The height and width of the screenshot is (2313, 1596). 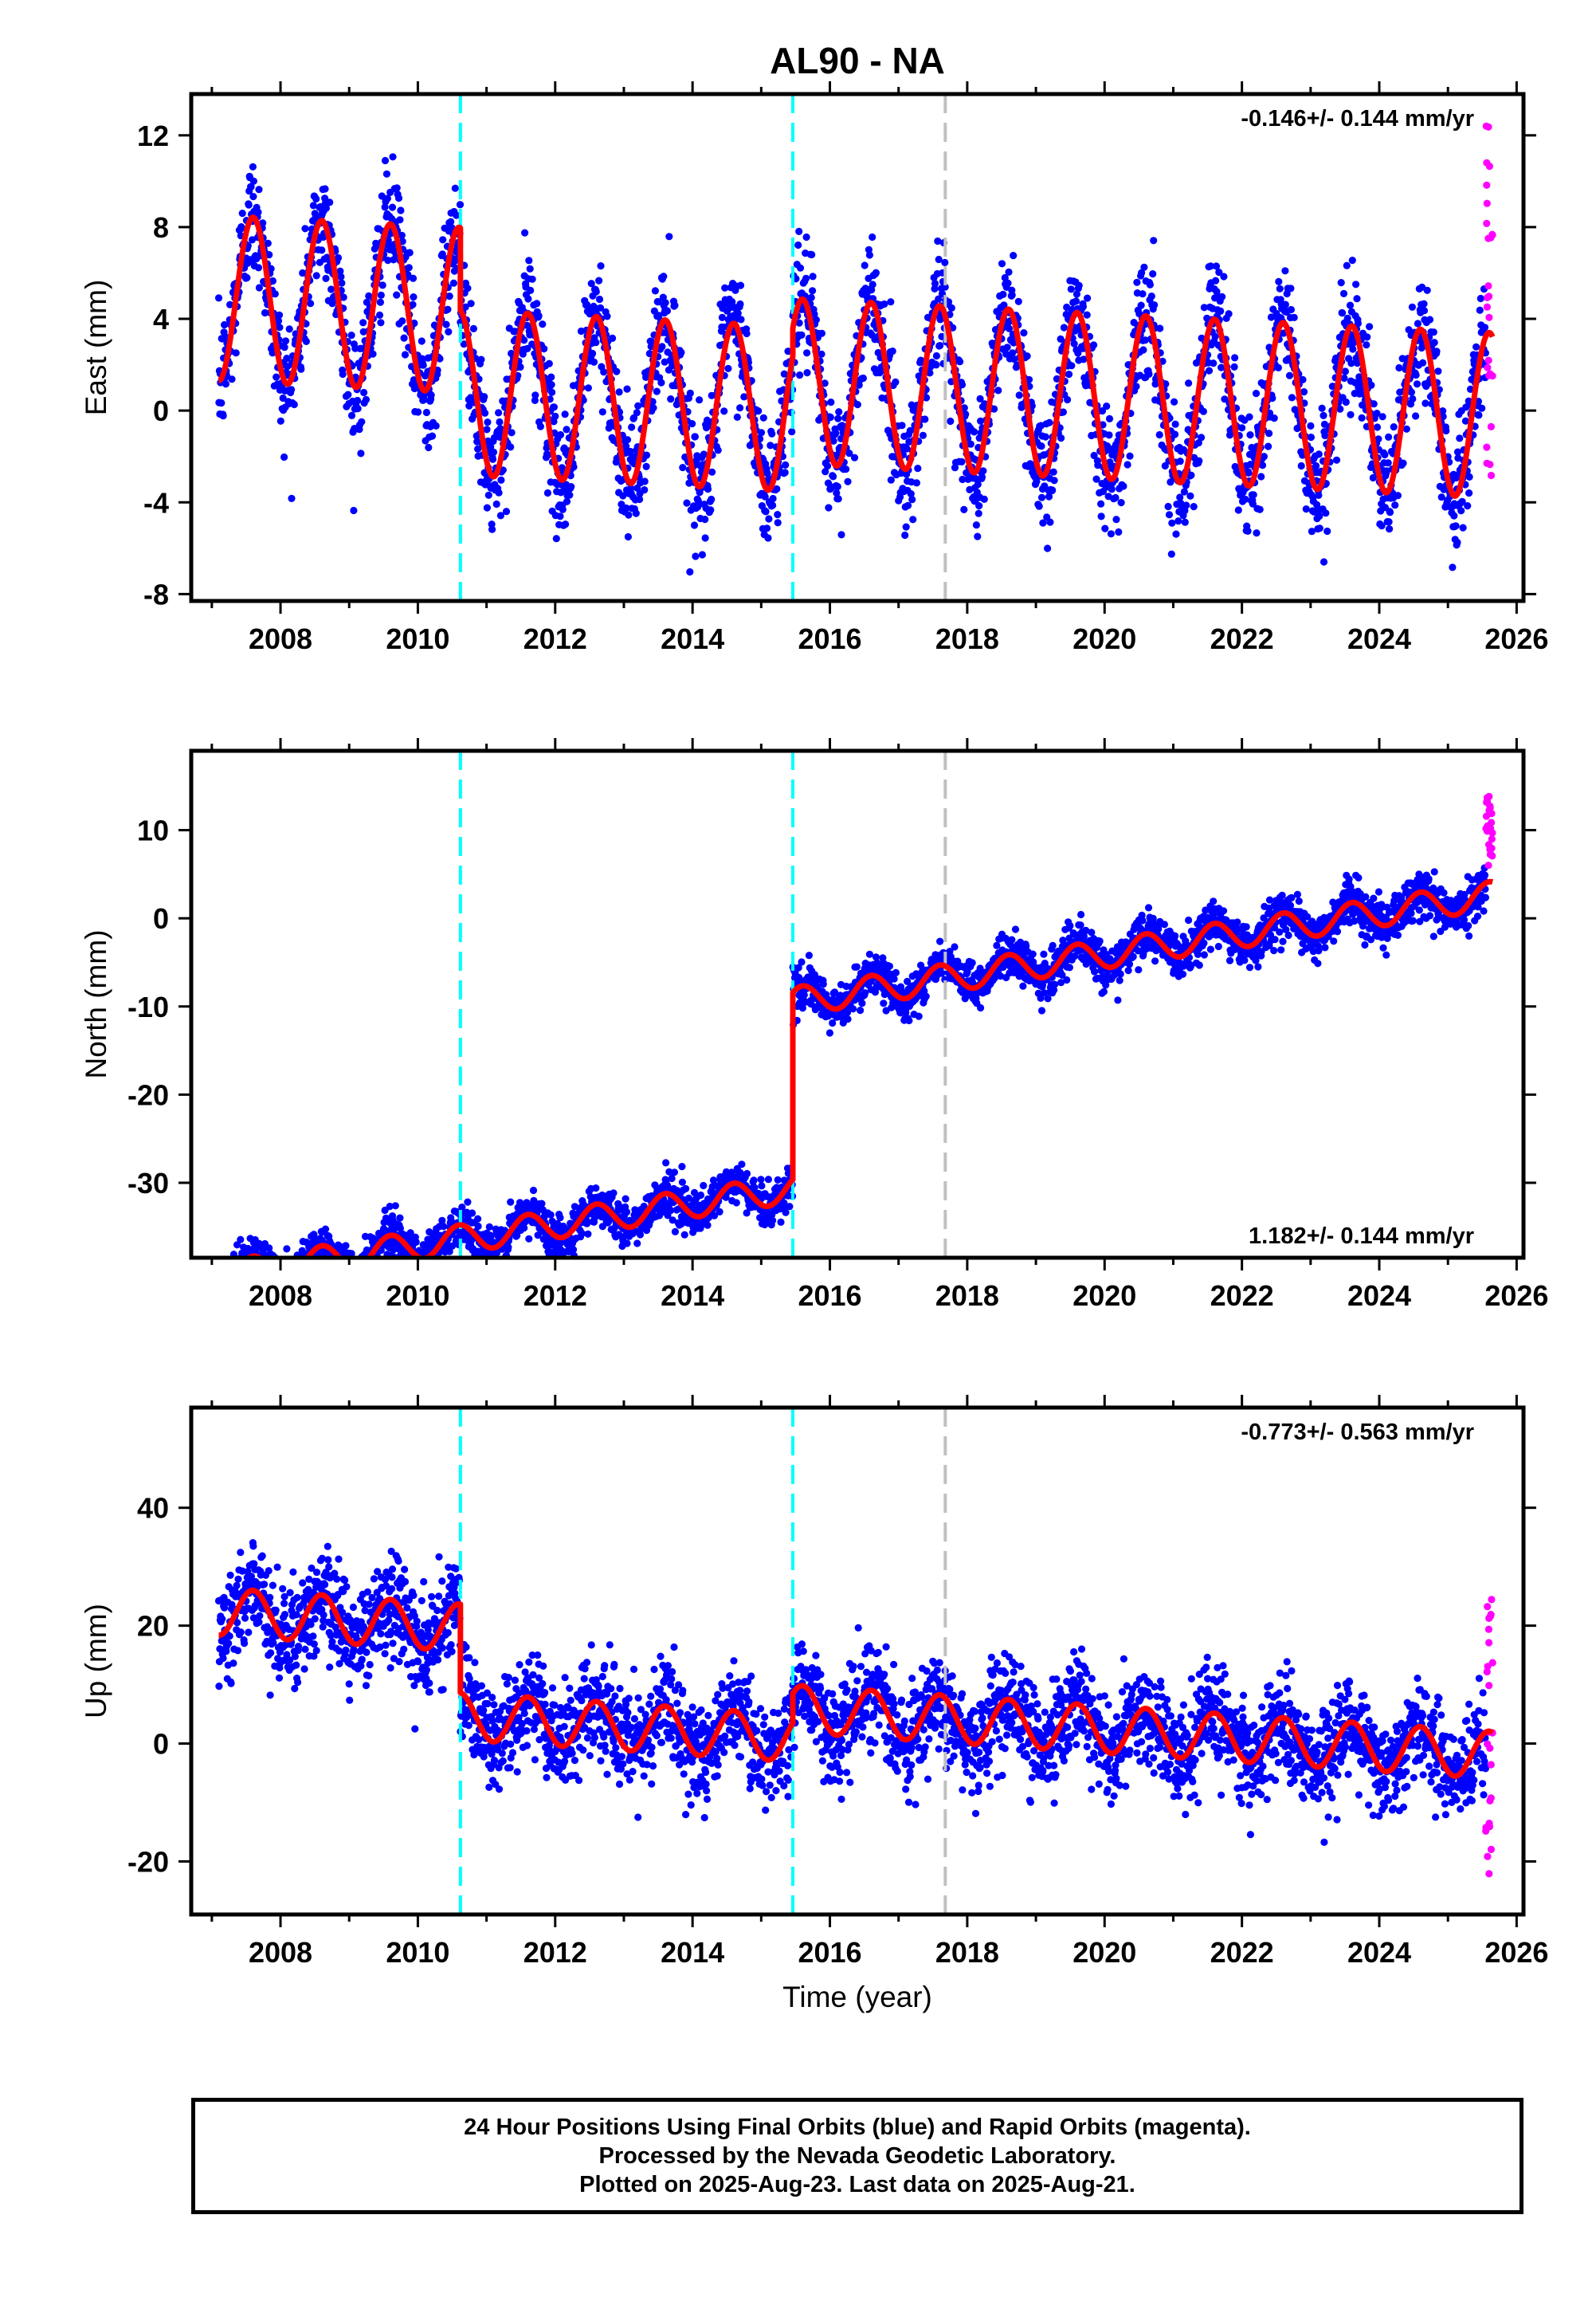 I want to click on x-tick-label-east: 2016, so click(x=830, y=638).